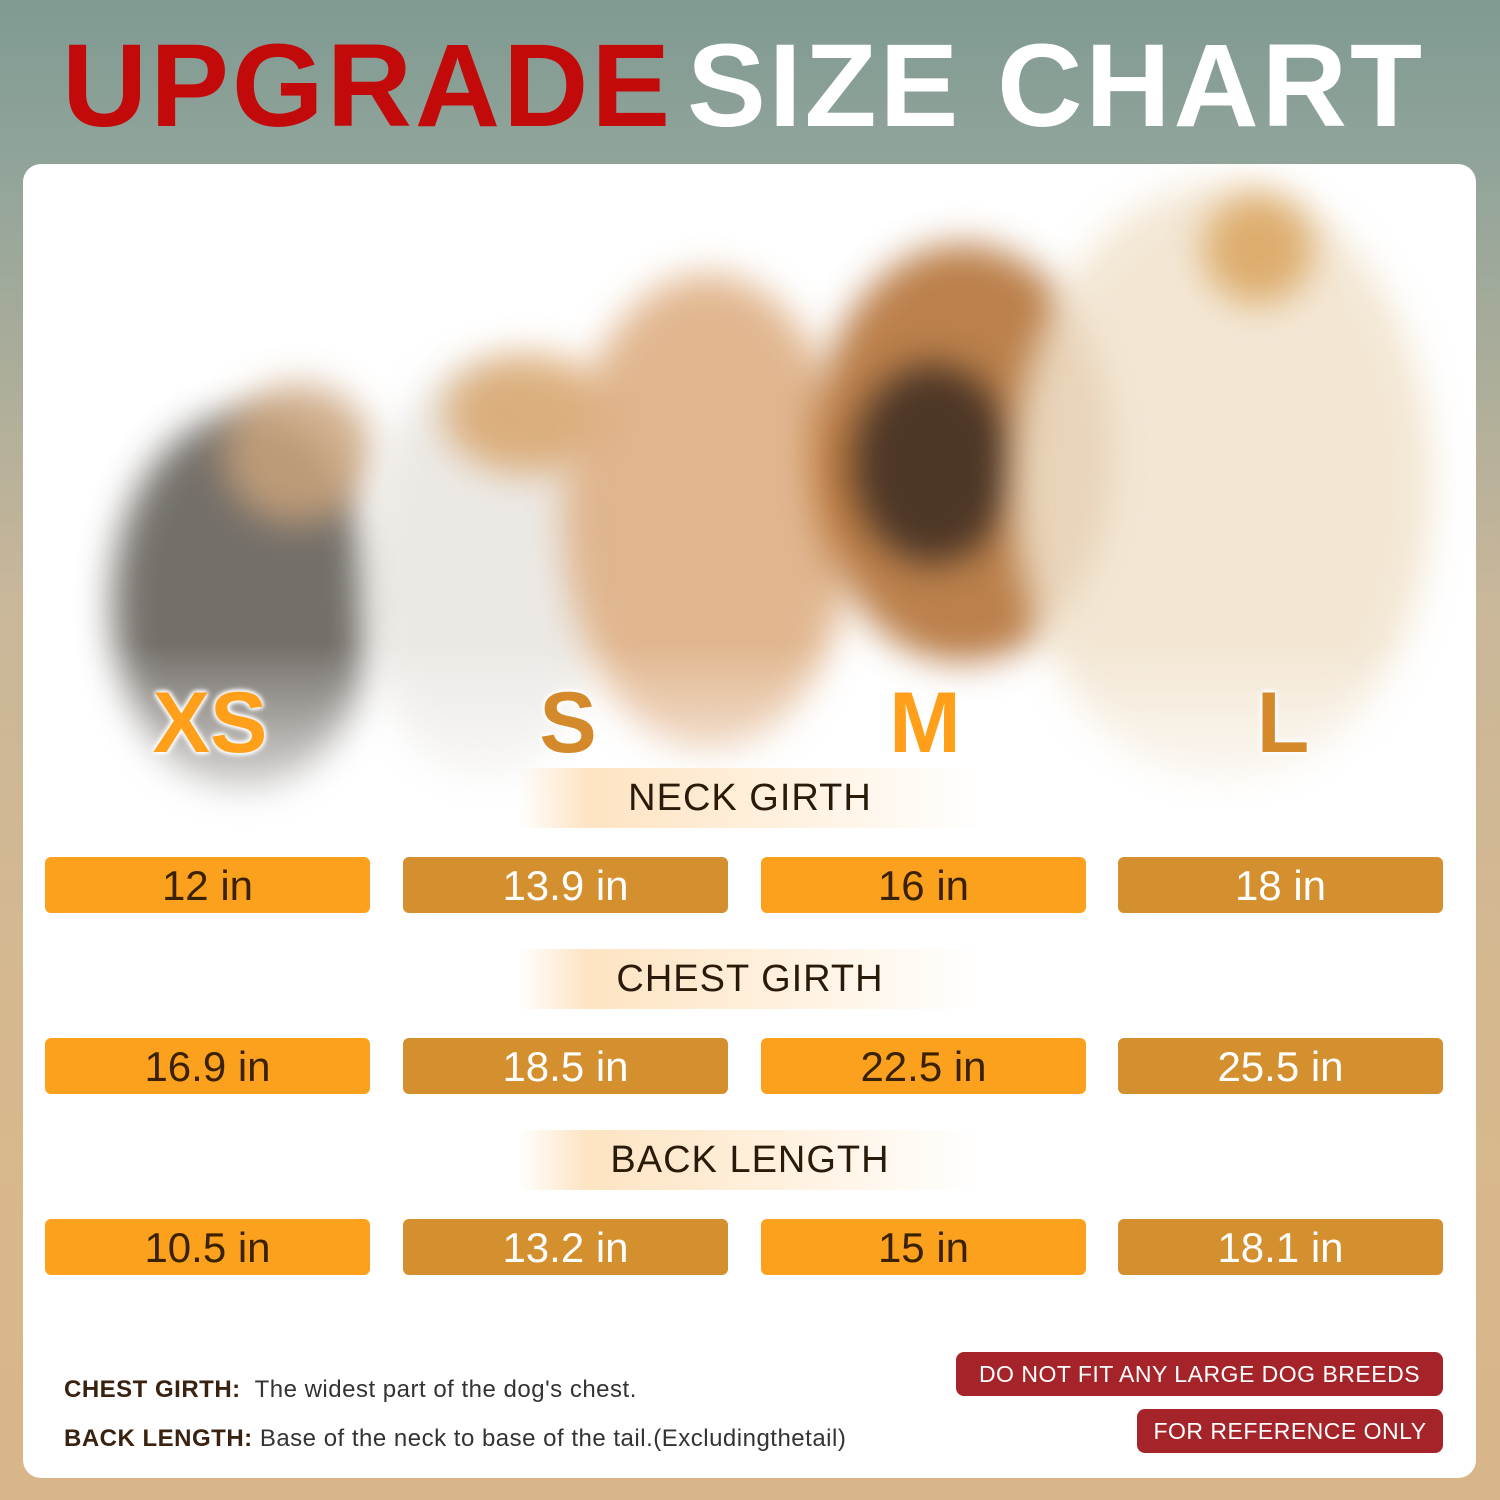 The width and height of the screenshot is (1500, 1500). What do you see at coordinates (1056, 86) in the screenshot?
I see `title-rest: SIZE CHART` at bounding box center [1056, 86].